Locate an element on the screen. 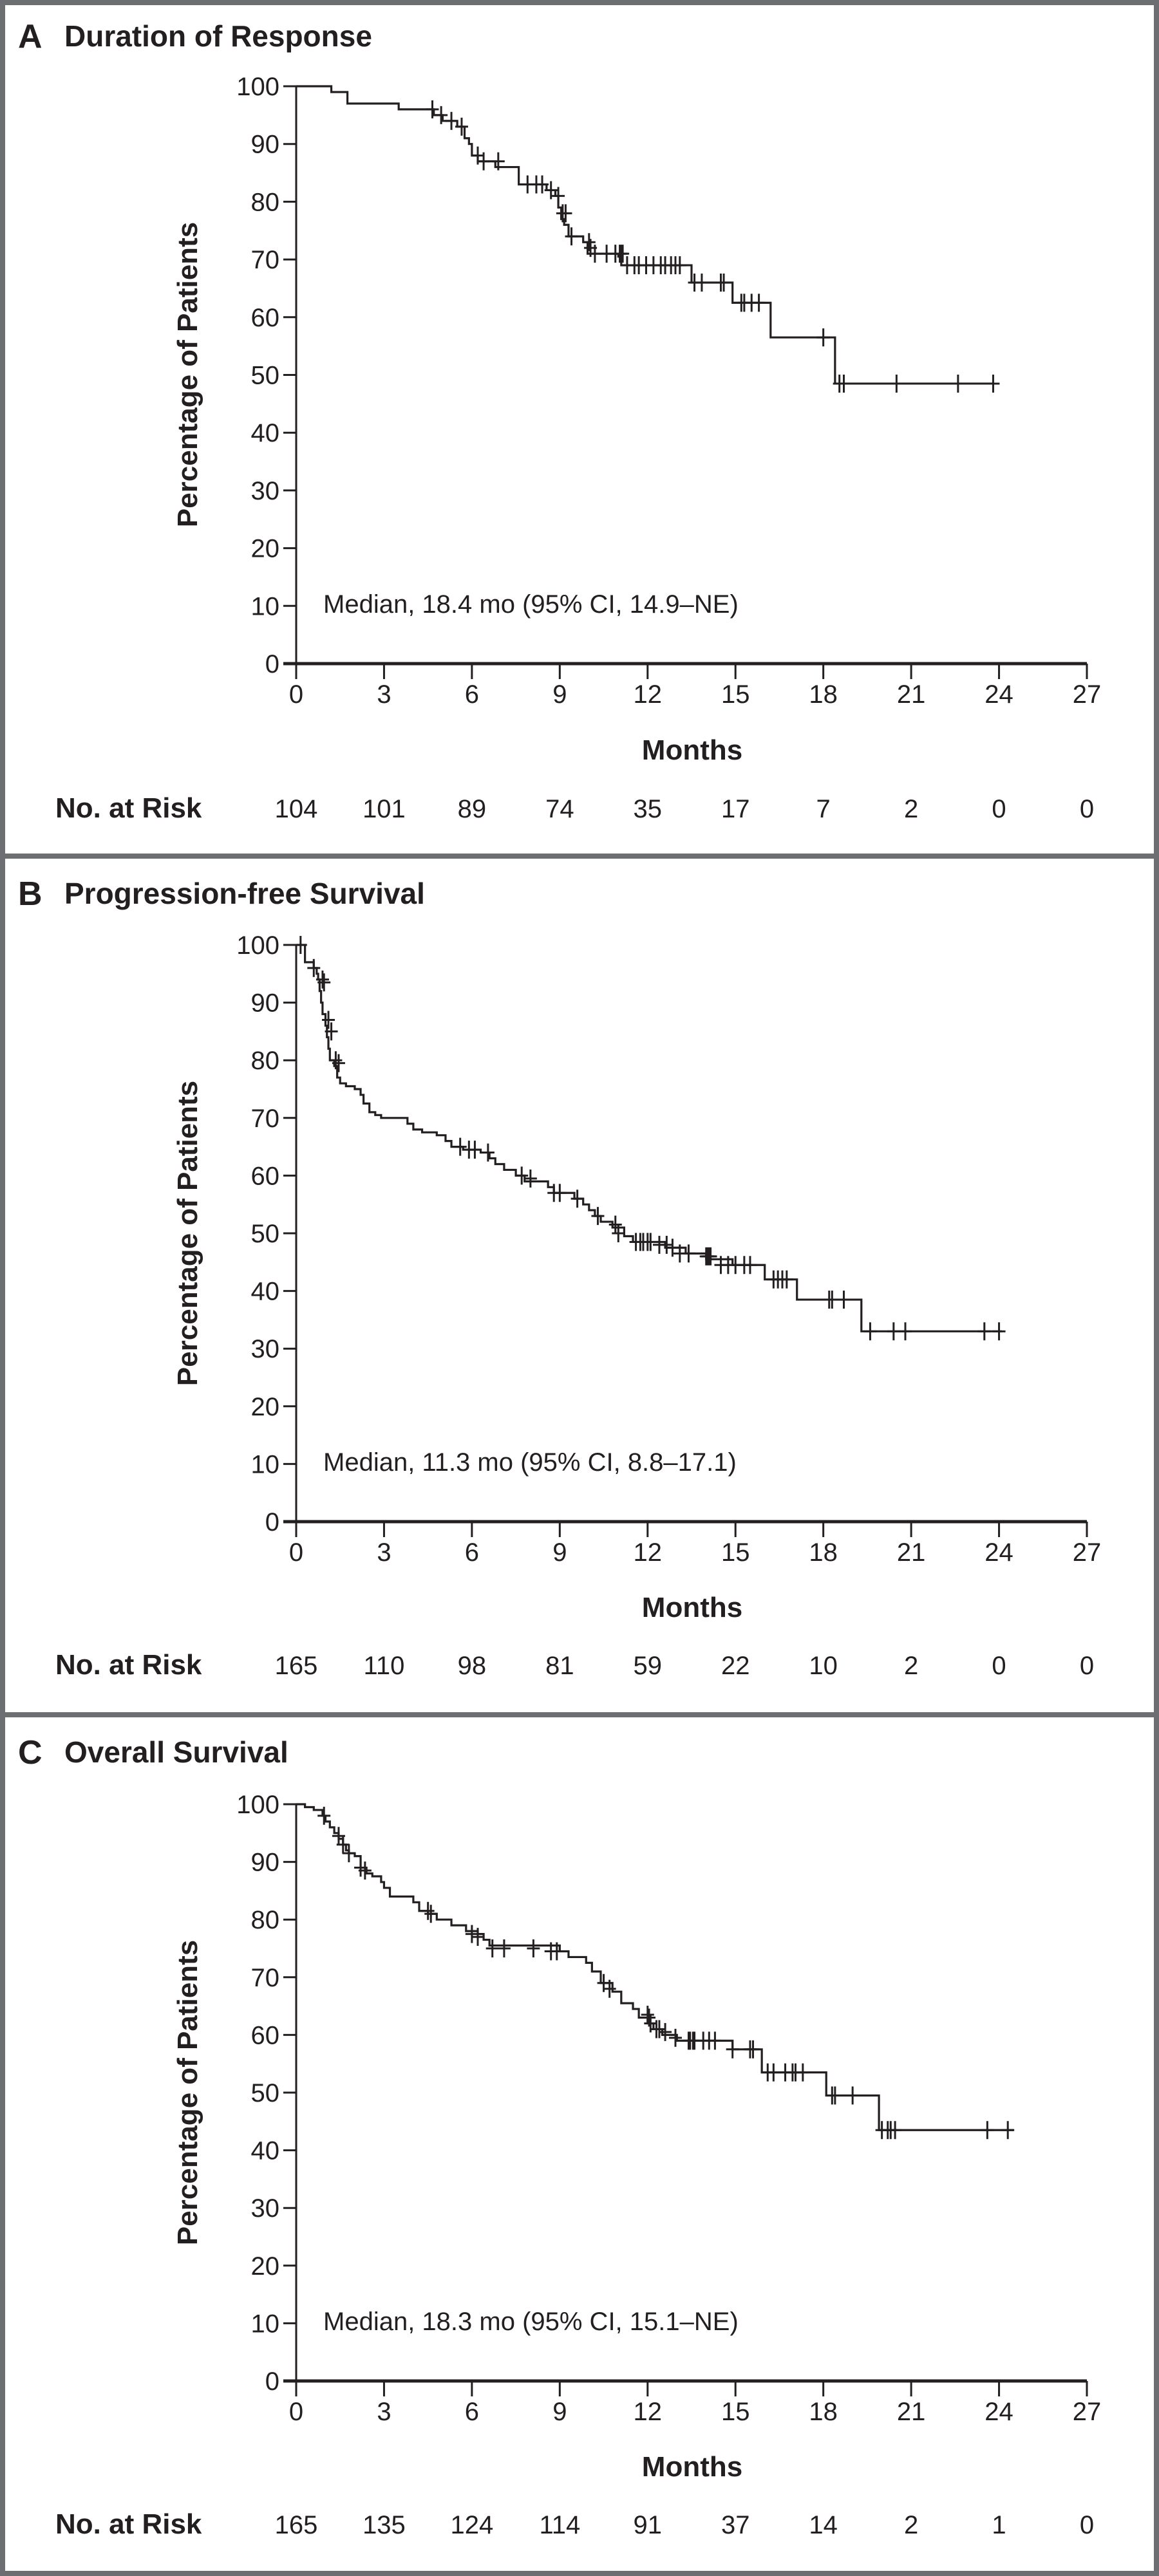 Image resolution: width=1159 pixels, height=2576 pixels. risk-table-value: 165 is located at coordinates (296, 1666).